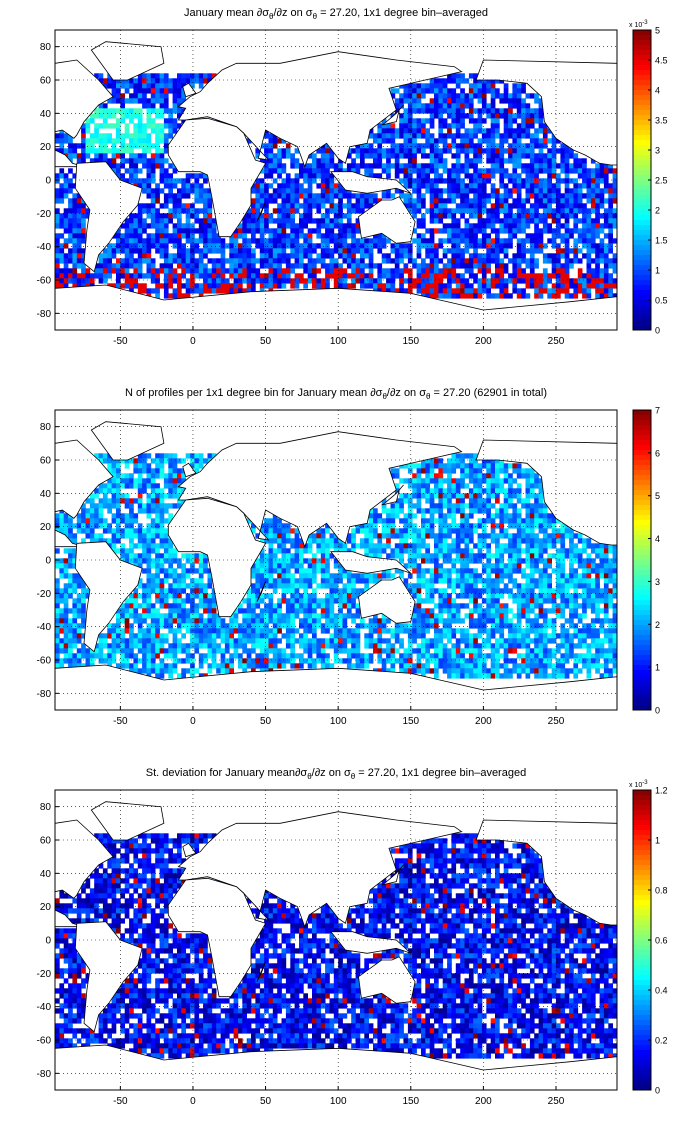 The width and height of the screenshot is (696, 1140). I want to click on landmass, so click(217, 177).